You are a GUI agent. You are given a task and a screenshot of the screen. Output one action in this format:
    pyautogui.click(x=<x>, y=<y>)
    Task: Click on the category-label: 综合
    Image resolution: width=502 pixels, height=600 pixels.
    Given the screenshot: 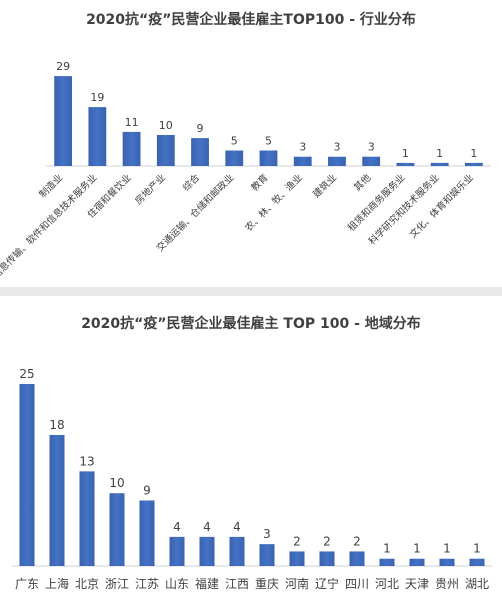 What is the action you would take?
    pyautogui.click(x=191, y=182)
    